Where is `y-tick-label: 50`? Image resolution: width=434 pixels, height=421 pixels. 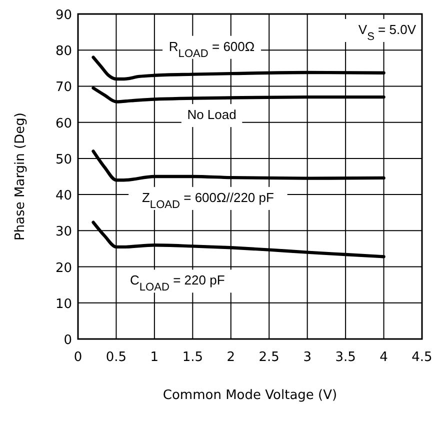
y-tick-label: 50 is located at coordinates (63, 160).